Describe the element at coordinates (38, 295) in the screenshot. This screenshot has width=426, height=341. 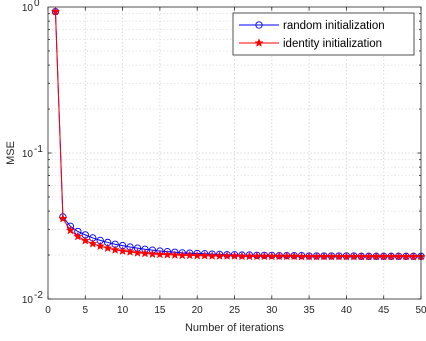
I see `y-tick-exponent: -2` at that location.